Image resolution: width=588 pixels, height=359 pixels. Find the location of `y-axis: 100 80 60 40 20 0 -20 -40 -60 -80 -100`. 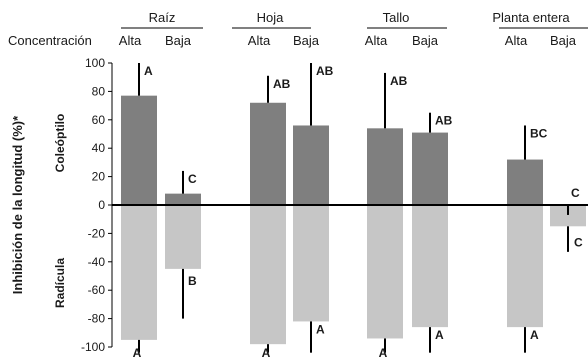

y-axis: 100 80 60 40 20 0 -20 -40 -60 -80 -100 is located at coordinates (97, 205).